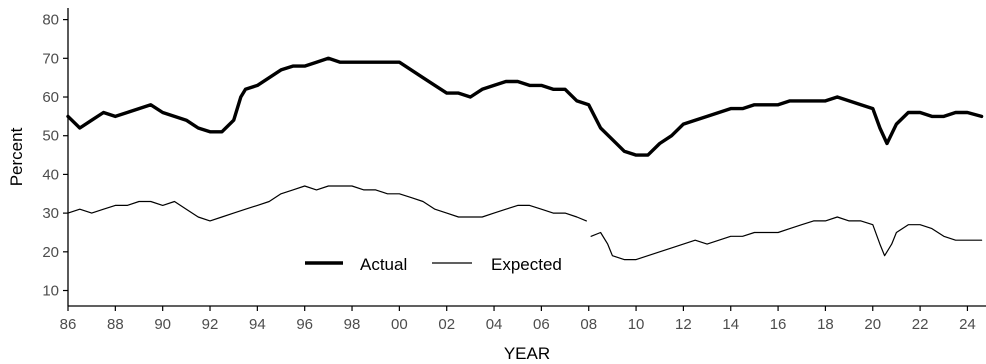  What do you see at coordinates (446, 324) in the screenshot?
I see `x-tick-label-02: 02` at bounding box center [446, 324].